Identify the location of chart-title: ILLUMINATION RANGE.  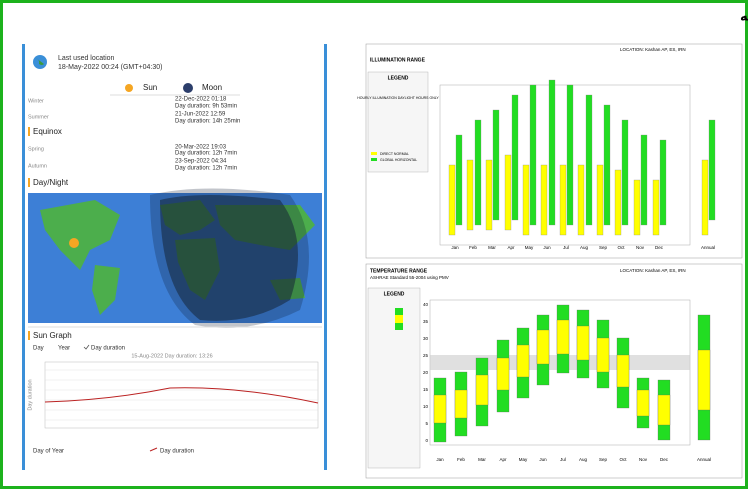
(398, 60).